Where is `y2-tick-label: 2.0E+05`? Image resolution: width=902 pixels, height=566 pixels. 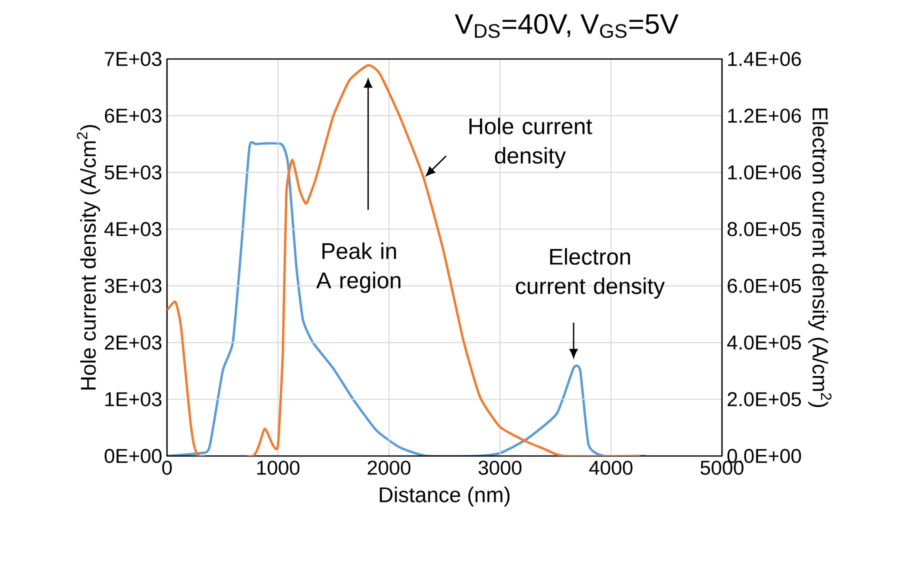
y2-tick-label: 2.0E+05 is located at coordinates (764, 399).